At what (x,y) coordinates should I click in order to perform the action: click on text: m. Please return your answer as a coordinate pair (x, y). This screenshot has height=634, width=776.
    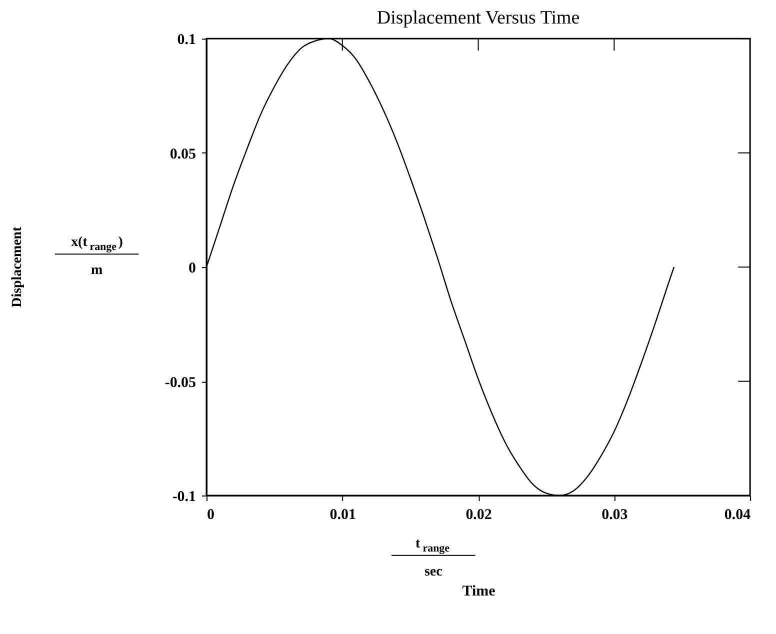
    Looking at the image, I should click on (96, 270).